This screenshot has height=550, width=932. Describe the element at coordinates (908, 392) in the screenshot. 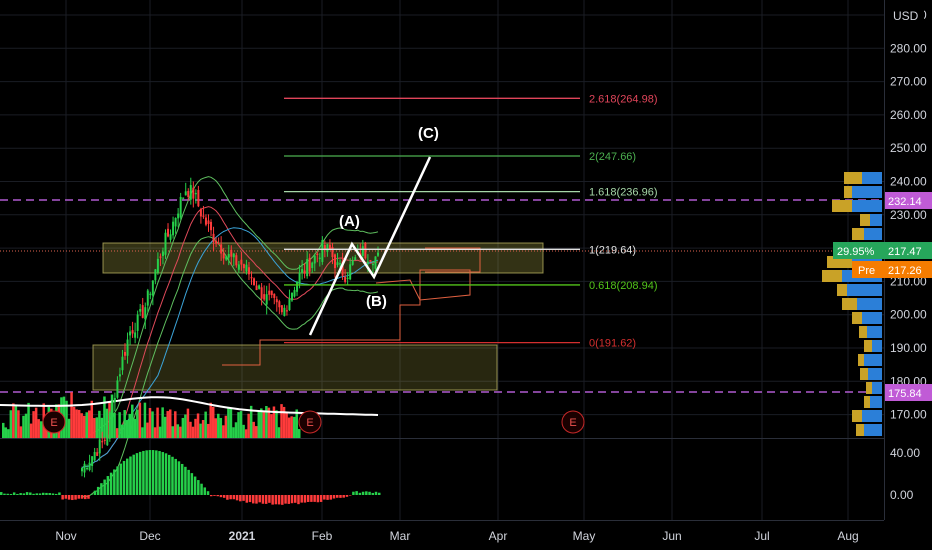

I see `support-price-tag: 175.84` at that location.